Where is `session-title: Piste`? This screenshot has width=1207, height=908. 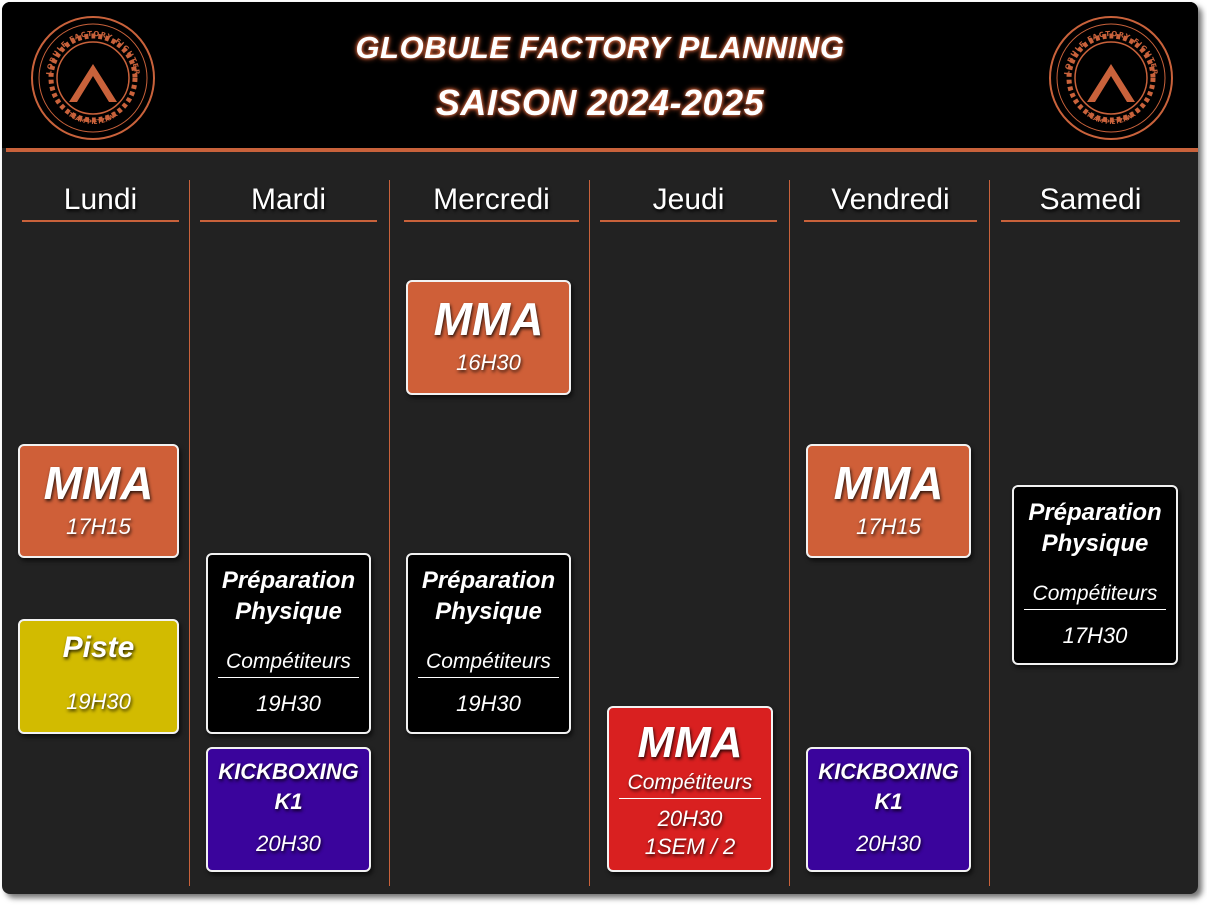 session-title: Piste is located at coordinates (98, 647).